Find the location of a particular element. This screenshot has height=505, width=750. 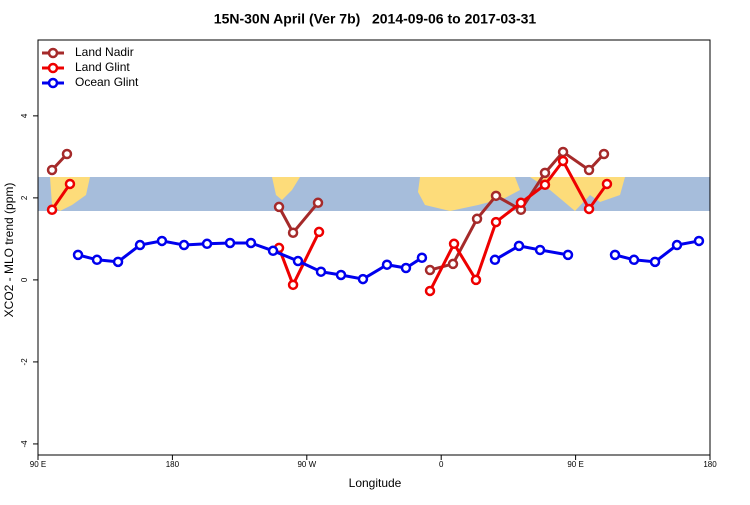

legend-label: Ocean Glint is located at coordinates (107, 82).